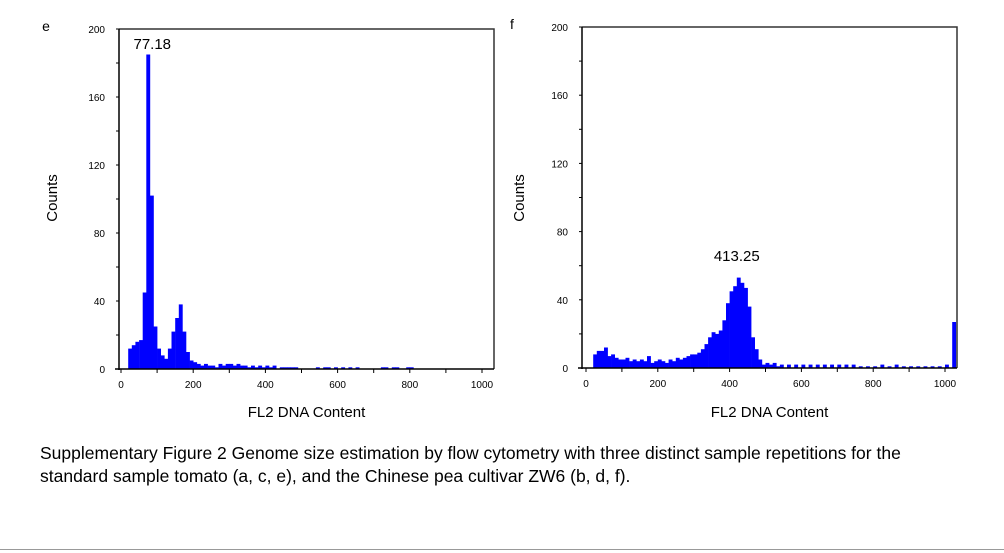  What do you see at coordinates (100, 234) in the screenshot?
I see `y-tick-label: 80` at bounding box center [100, 234].